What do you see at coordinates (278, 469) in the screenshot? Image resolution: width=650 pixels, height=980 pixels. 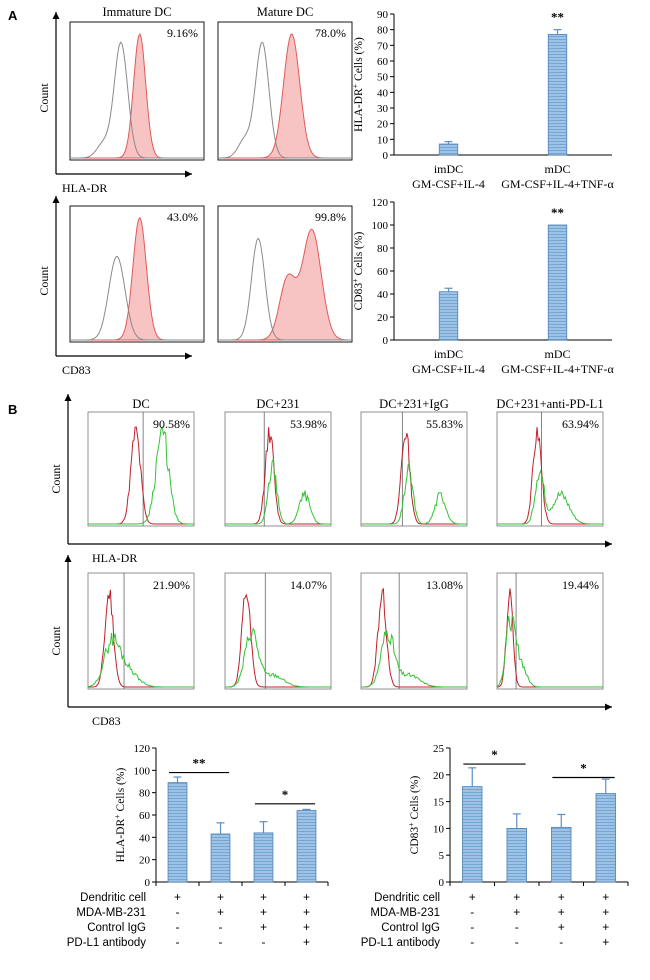 I see `flow-histogram-b-0-1: 53.98%` at bounding box center [278, 469].